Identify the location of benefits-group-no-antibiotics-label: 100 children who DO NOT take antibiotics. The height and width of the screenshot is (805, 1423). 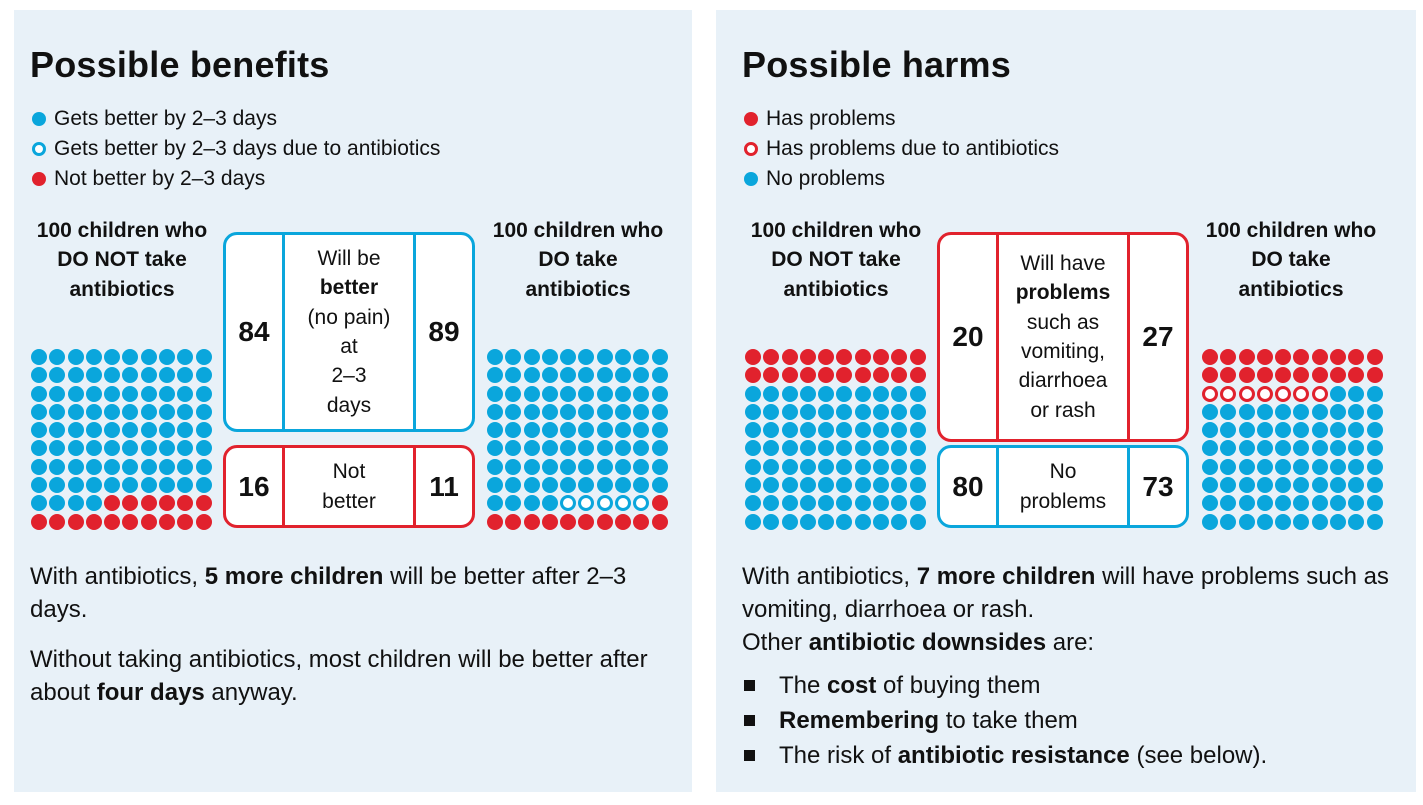
(122, 260).